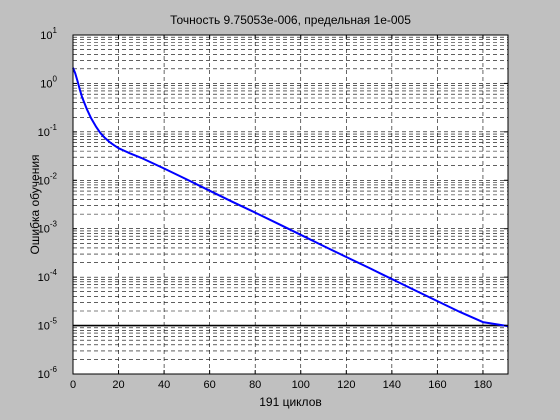  Describe the element at coordinates (48, 131) in the screenshot. I see `y-tick-label: 10⁻¹` at that location.